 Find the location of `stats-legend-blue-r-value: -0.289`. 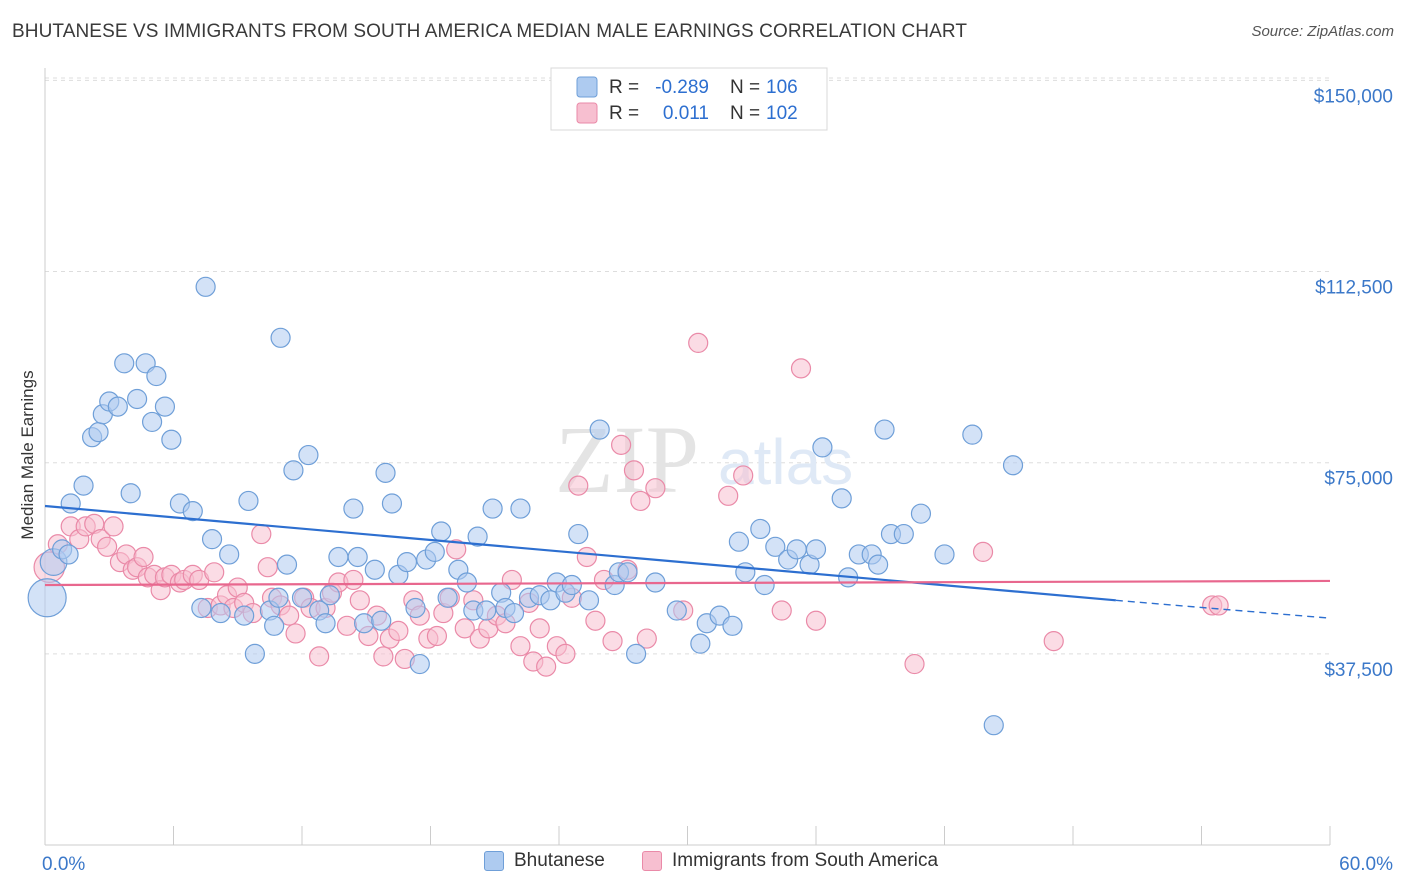

stats-legend-blue-r-value: -0.289 is located at coordinates (682, 87).